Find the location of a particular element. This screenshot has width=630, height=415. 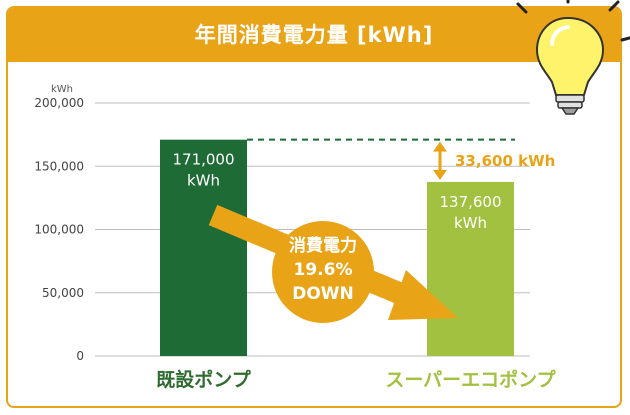

bulb-glass is located at coordinates (570, 56).